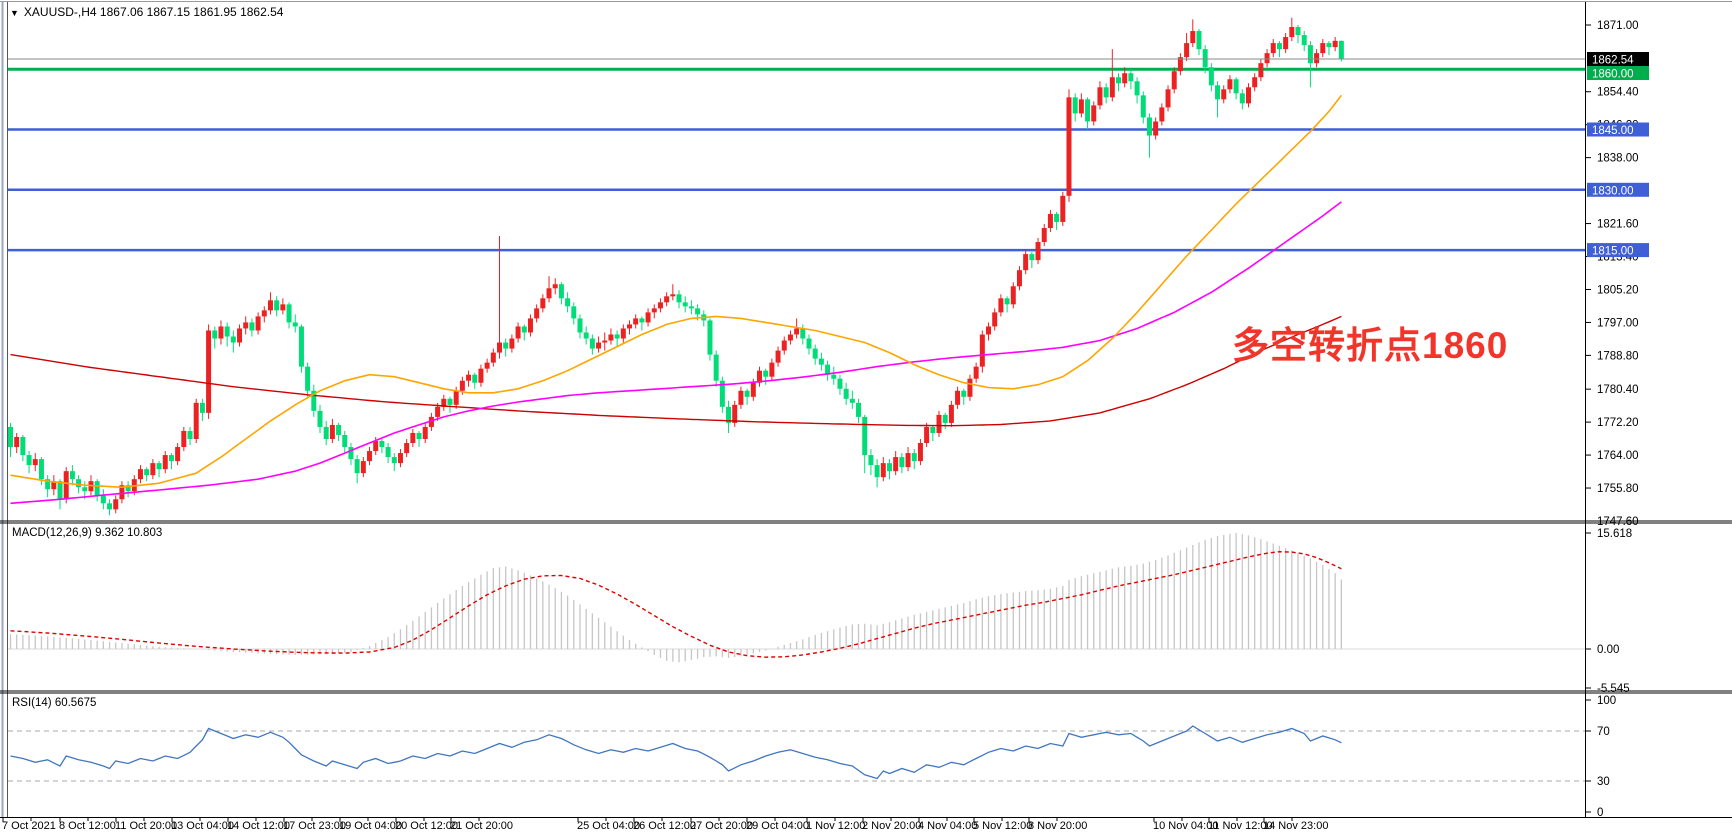 This screenshot has width=1732, height=838. Describe the element at coordinates (14, 13) in the screenshot. I see `symbol-dropdown-icon: ▼` at that location.